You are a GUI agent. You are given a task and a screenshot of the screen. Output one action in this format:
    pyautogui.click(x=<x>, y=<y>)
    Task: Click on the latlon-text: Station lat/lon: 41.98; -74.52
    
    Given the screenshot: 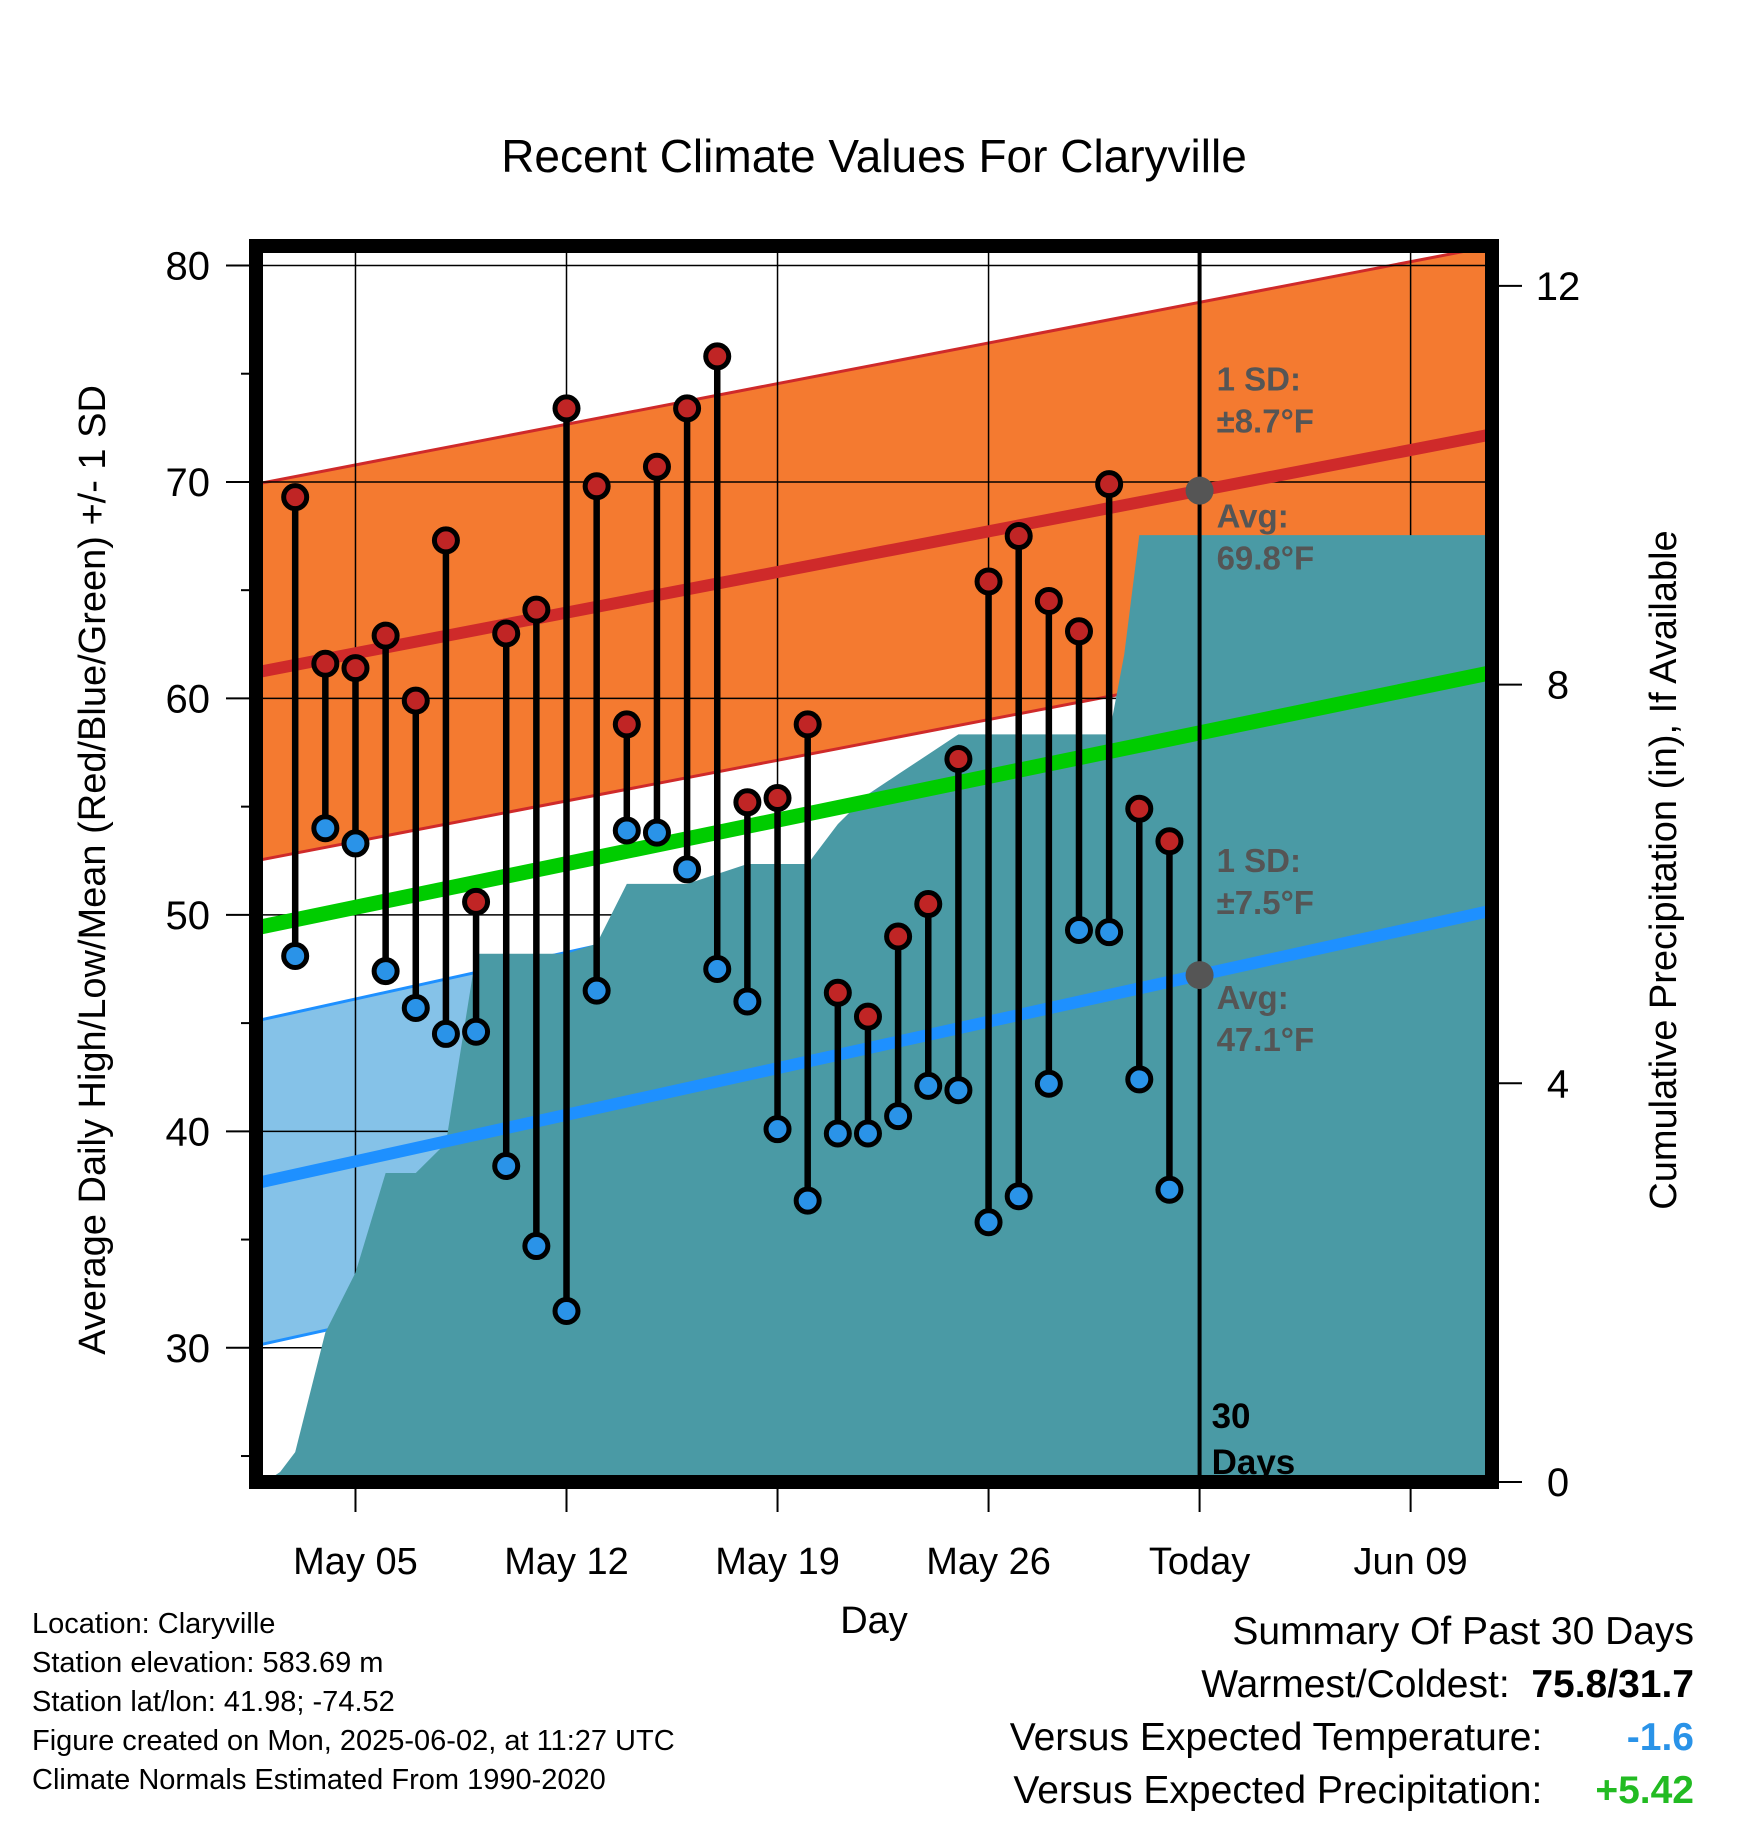 What is the action you would take?
    pyautogui.click(x=213, y=1702)
    